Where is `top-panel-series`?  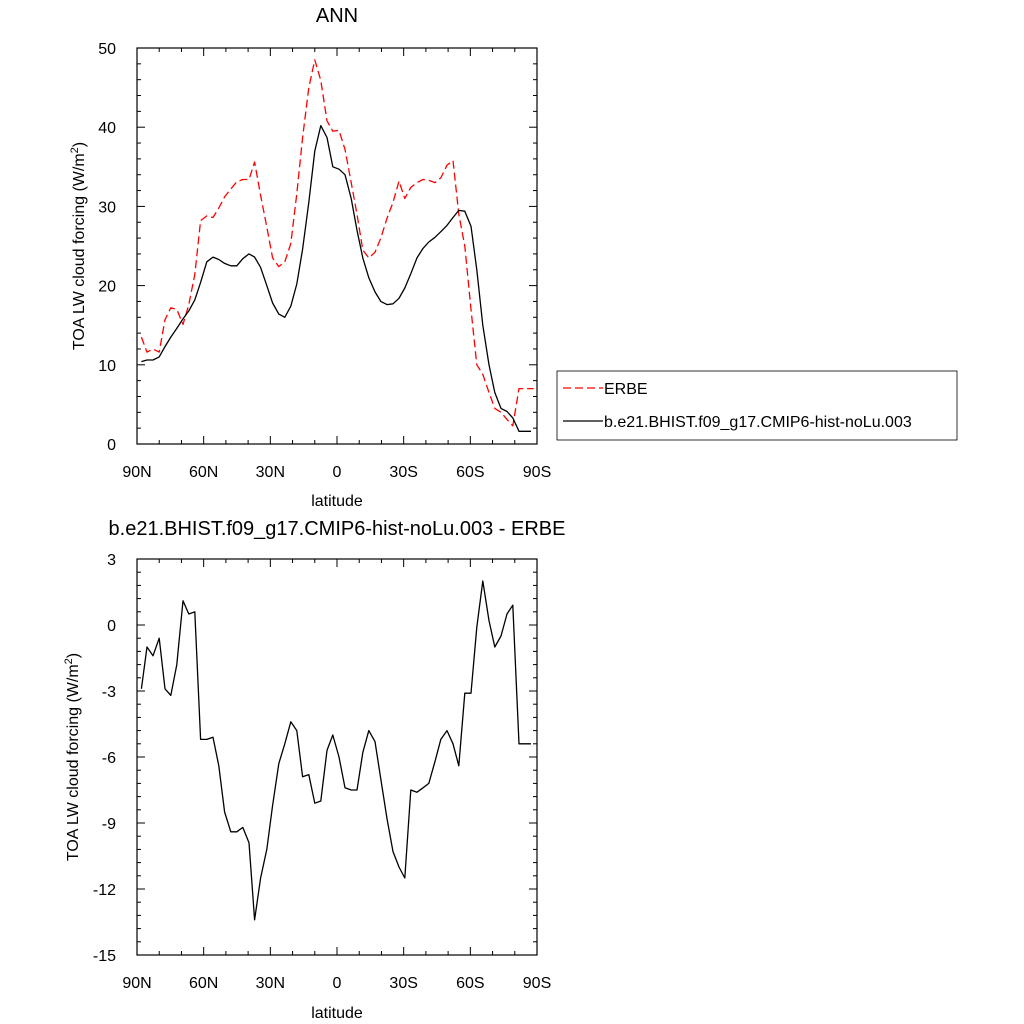
top-panel-series is located at coordinates (337, 245).